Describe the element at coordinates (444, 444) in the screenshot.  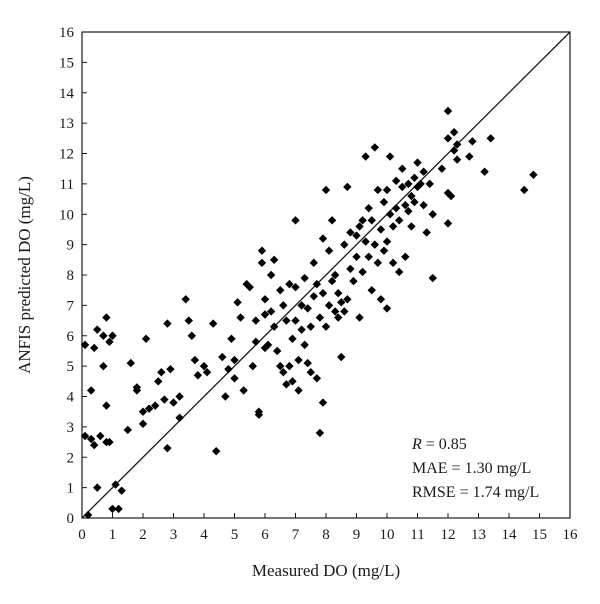
I see `stat-r-value: = 0.85` at that location.